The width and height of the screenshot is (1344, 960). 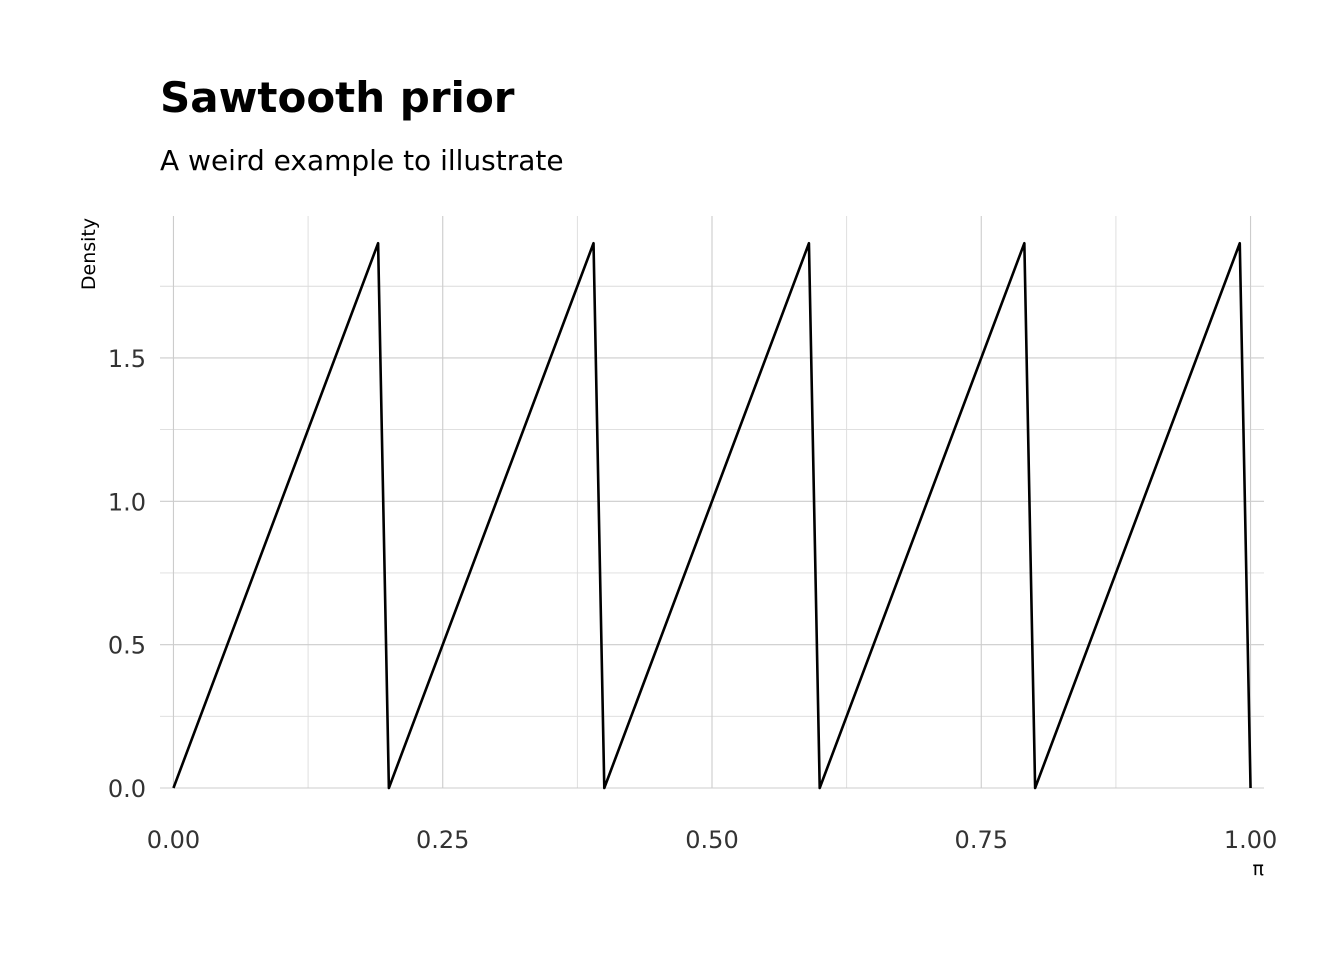 I want to click on y-axis-ticks: 0.0 0.5 1.0 1.5, so click(x=127, y=574).